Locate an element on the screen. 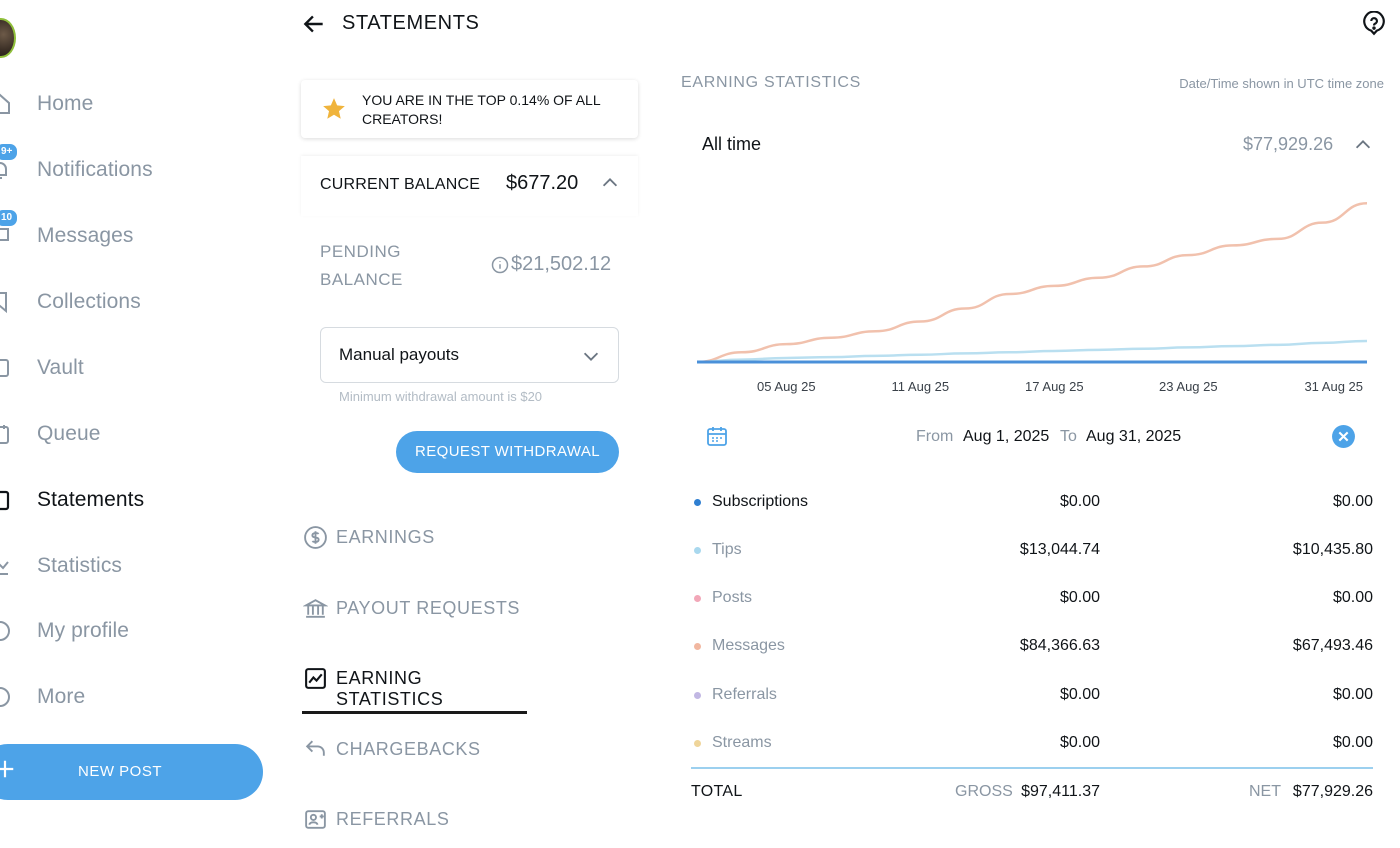 The width and height of the screenshot is (1400, 848). info-icon is located at coordinates (500, 265).